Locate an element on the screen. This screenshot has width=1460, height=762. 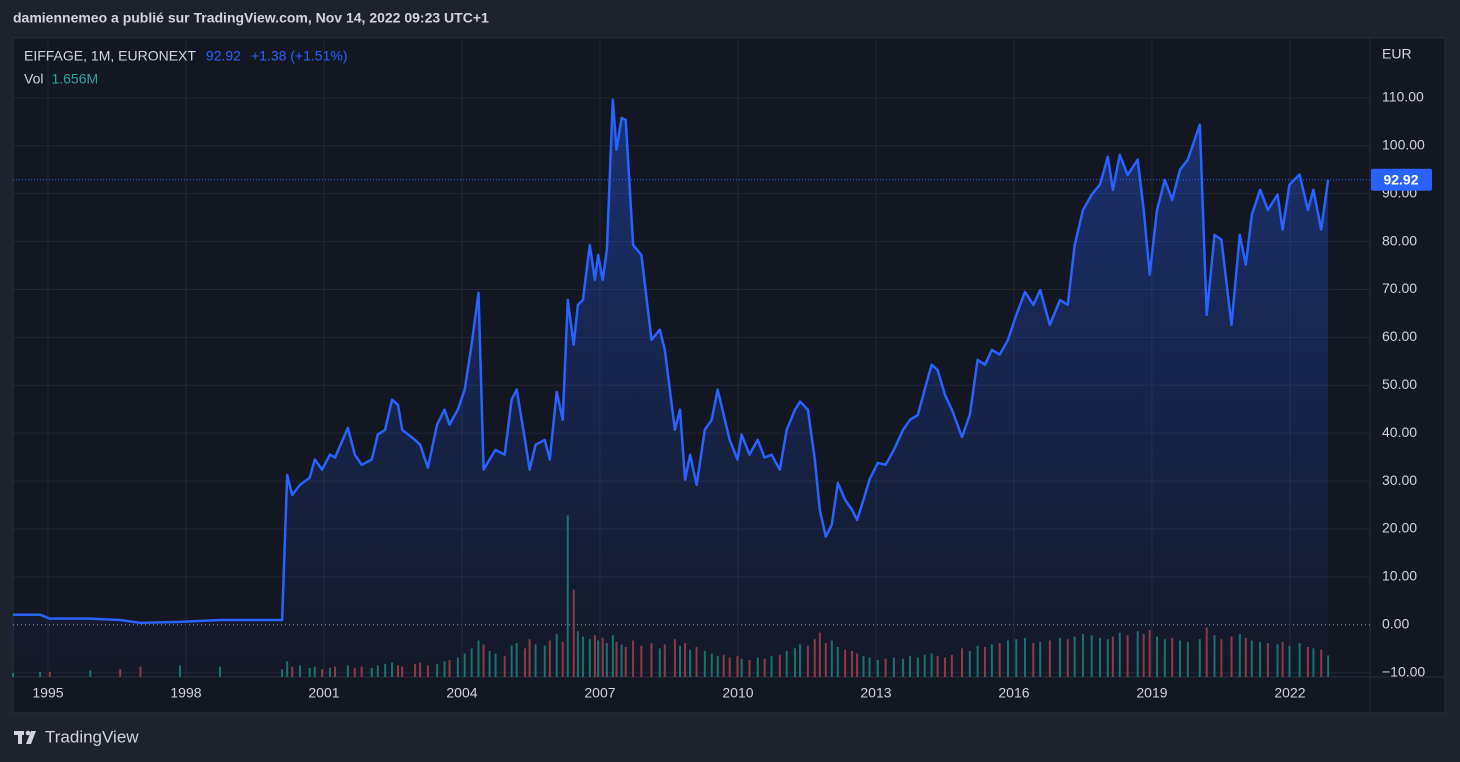
x-tick-label: 1995 is located at coordinates (47, 693).